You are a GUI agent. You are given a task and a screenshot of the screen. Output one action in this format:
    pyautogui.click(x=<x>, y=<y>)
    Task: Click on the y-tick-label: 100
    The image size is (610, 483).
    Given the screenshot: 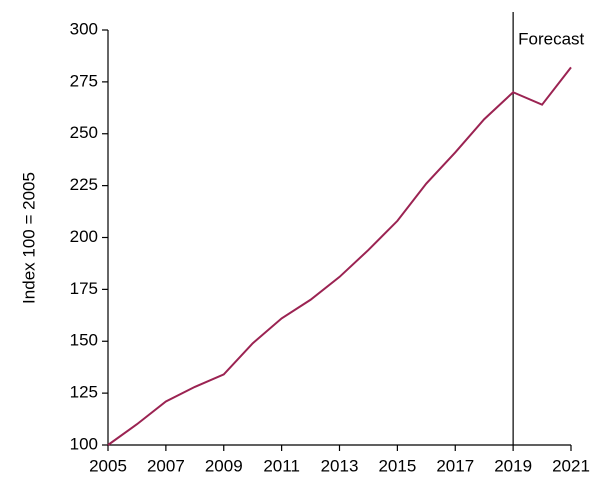 What is the action you would take?
    pyautogui.click(x=84, y=443)
    